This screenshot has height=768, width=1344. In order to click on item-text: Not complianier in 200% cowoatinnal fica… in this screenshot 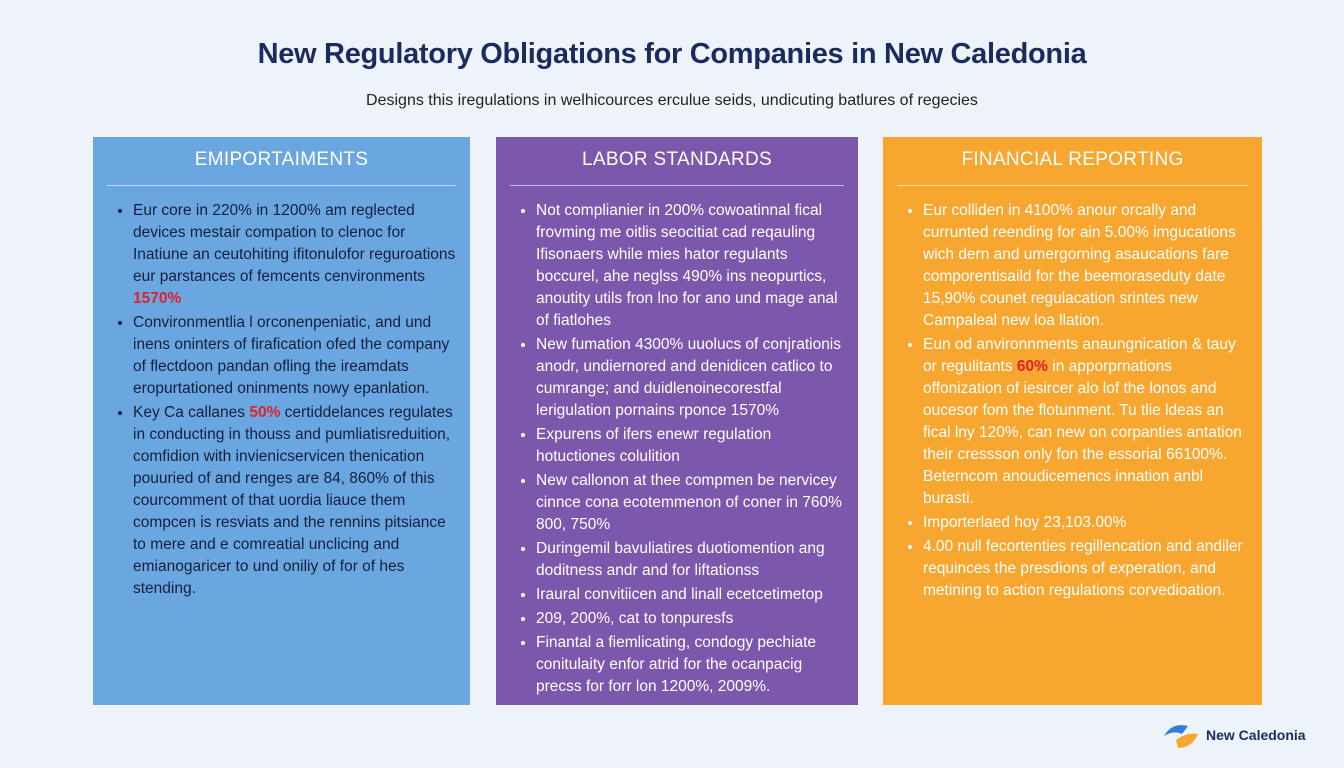, I will do `click(687, 265)`.